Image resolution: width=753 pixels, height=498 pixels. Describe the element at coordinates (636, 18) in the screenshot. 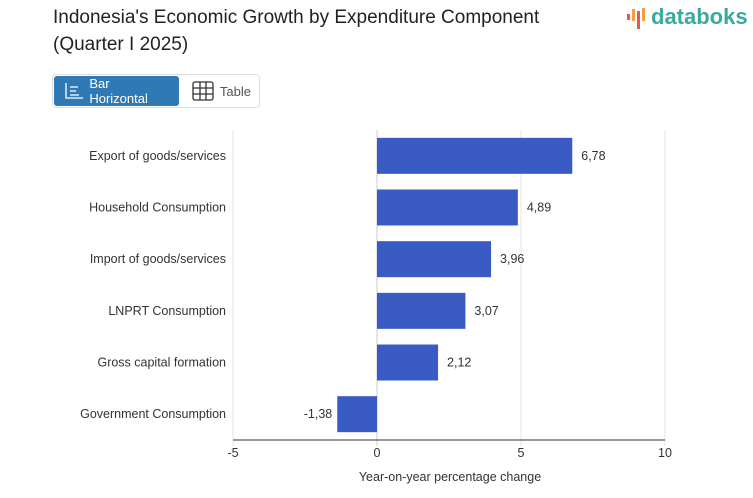

I see `logo-bars-icon` at that location.